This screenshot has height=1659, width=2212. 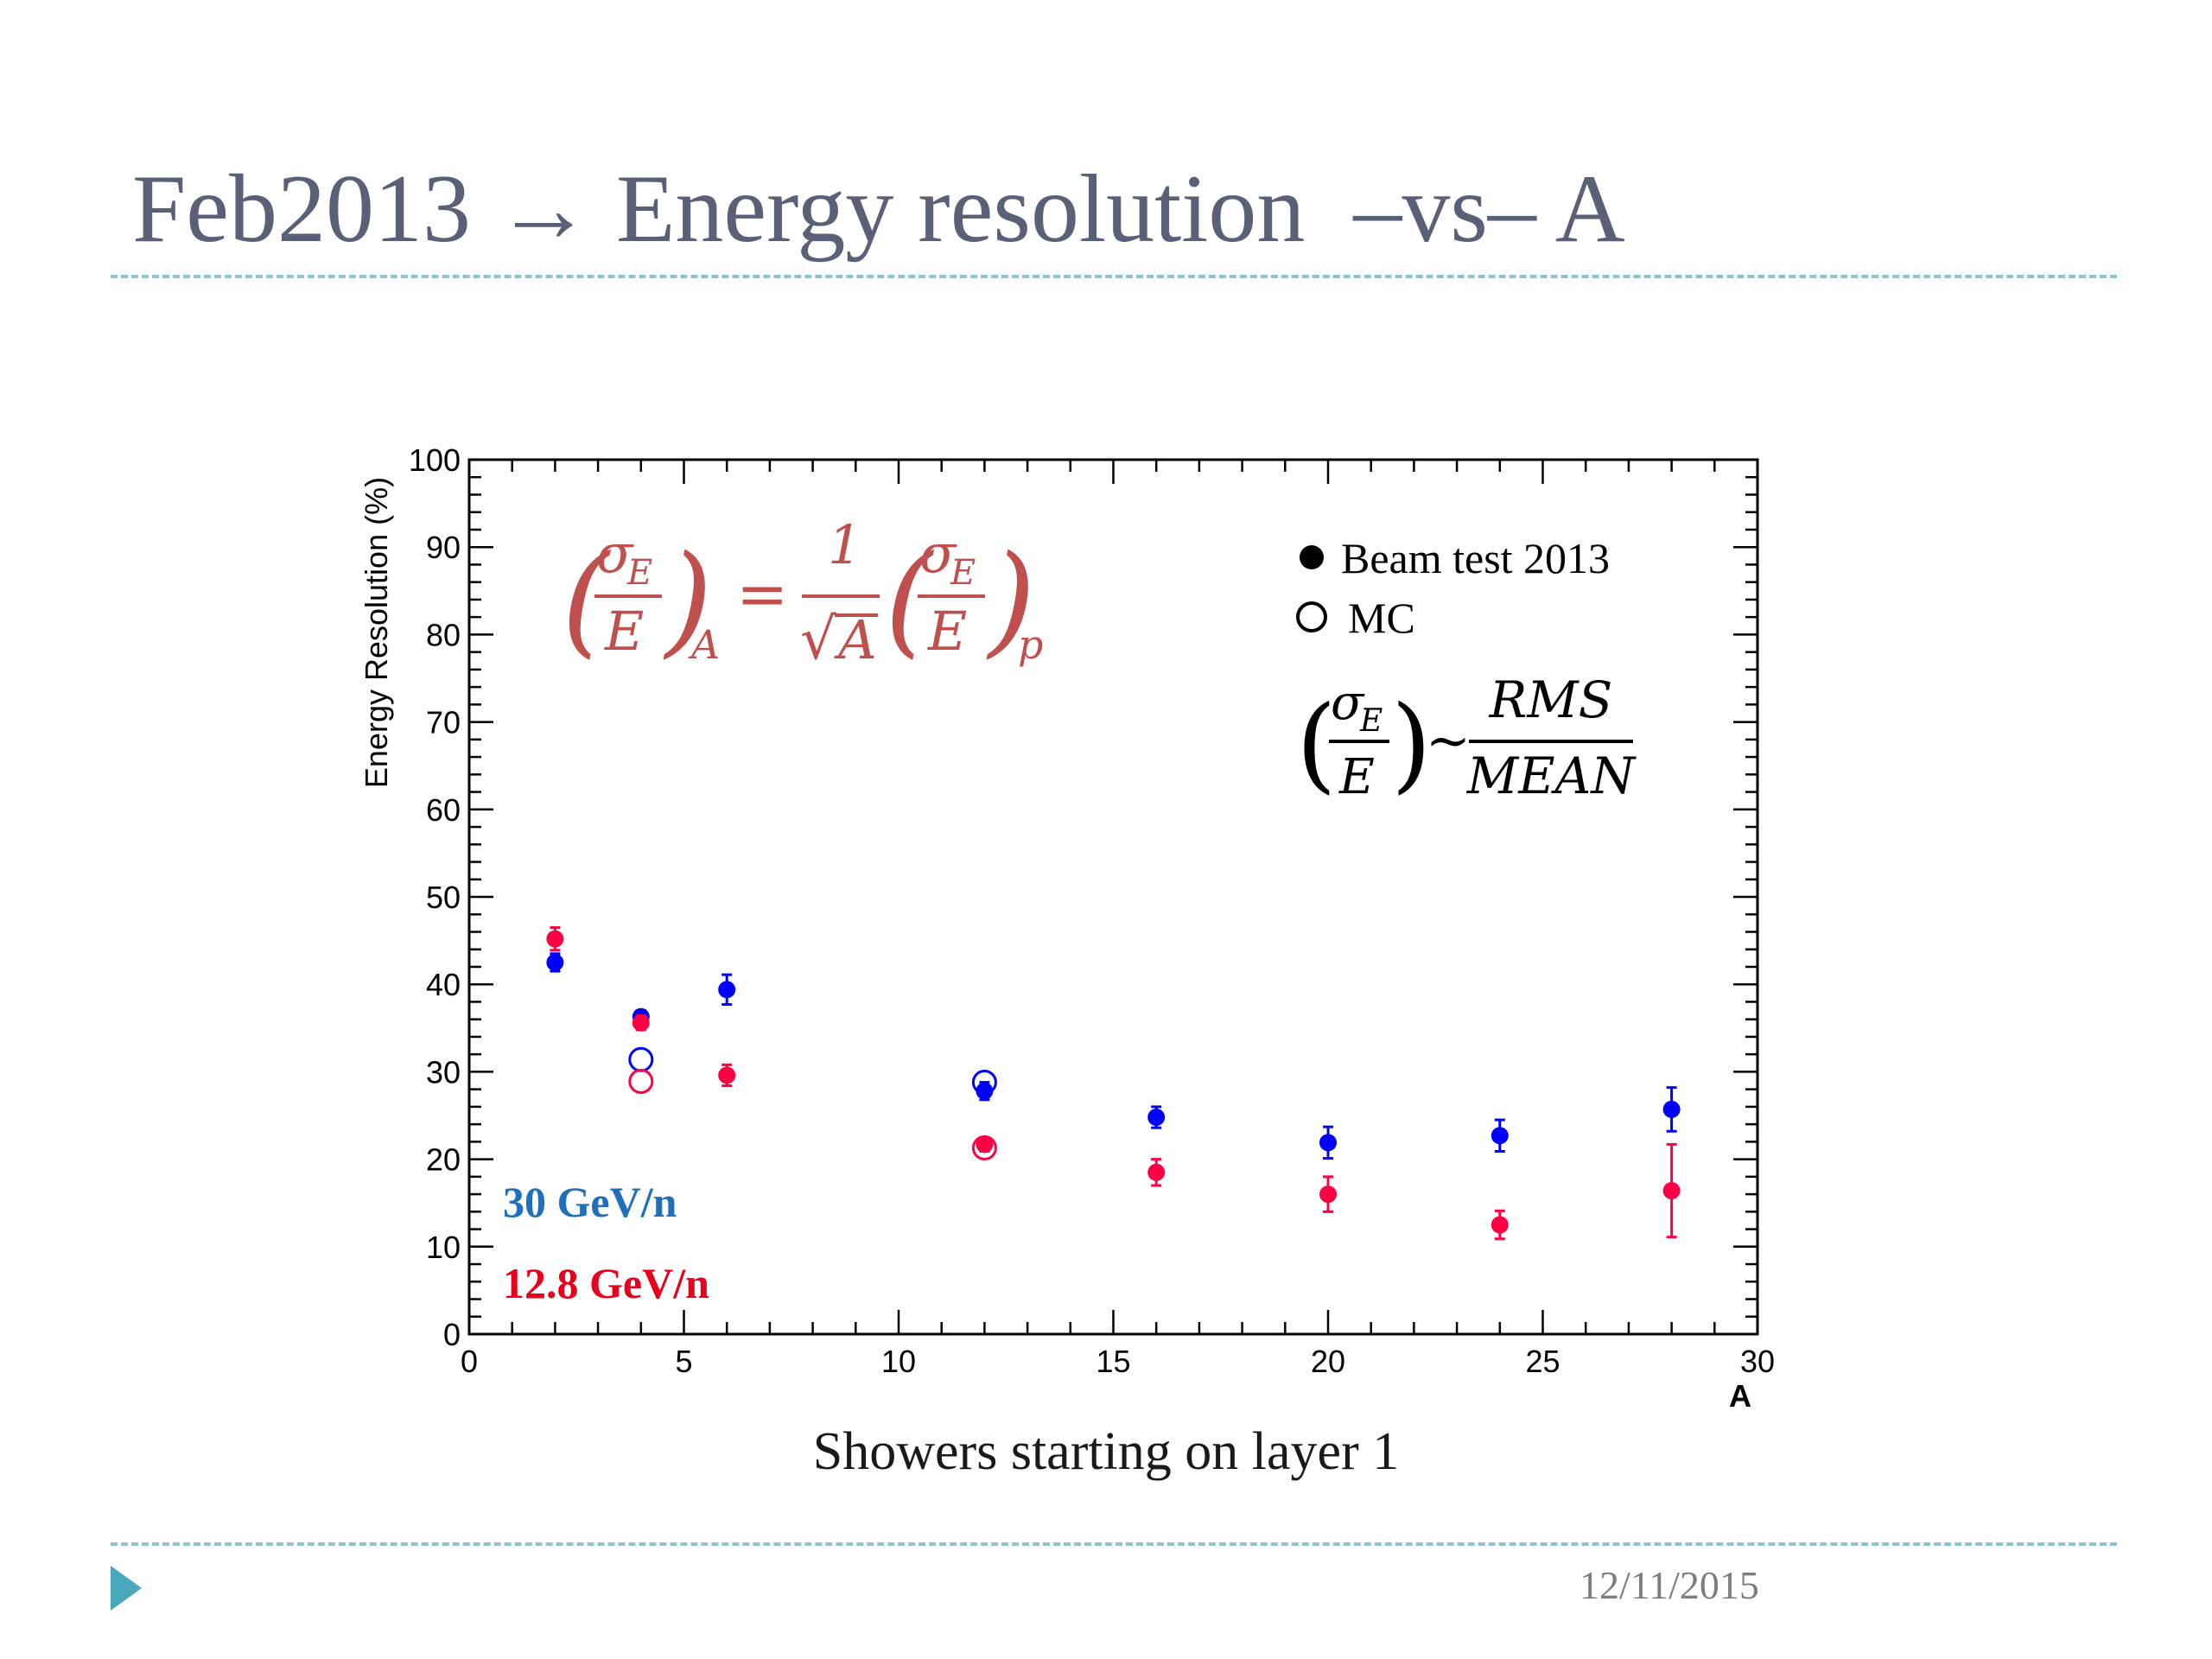 I want to click on y-tick-label: 80, so click(x=444, y=634).